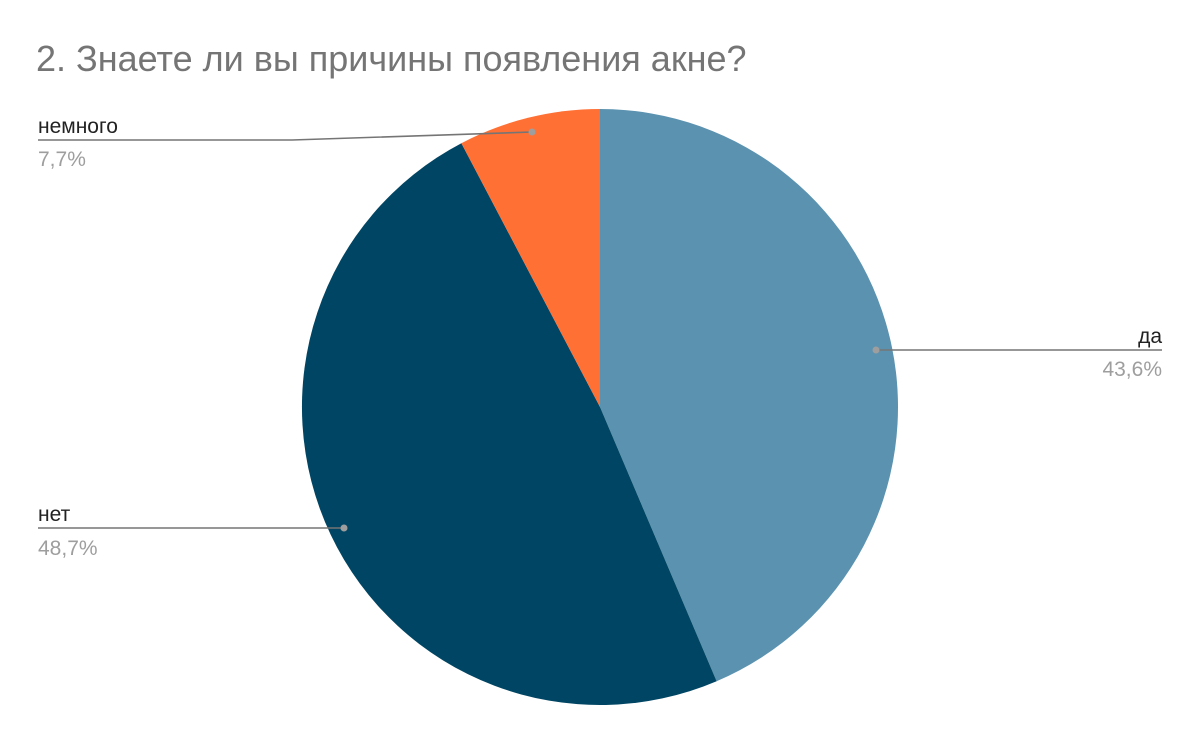  I want to click on slice-label-3: немного, so click(78, 126).